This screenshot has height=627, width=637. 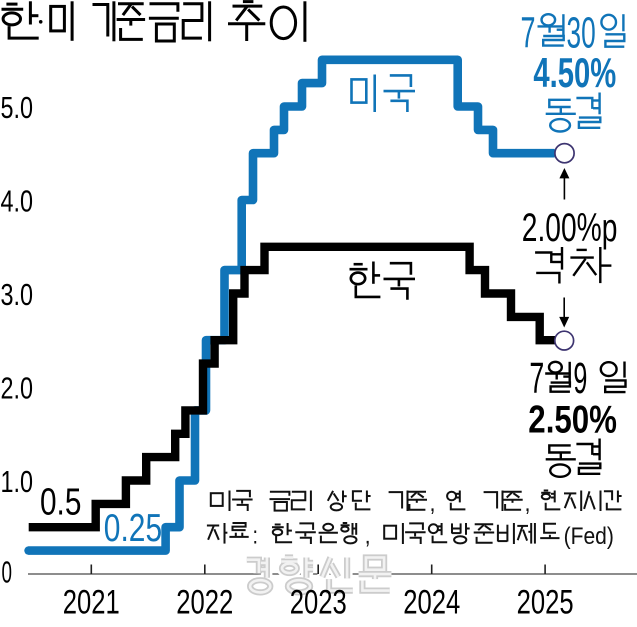 What do you see at coordinates (580, 379) in the screenshot?
I see `svg-text: 9` at bounding box center [580, 379].